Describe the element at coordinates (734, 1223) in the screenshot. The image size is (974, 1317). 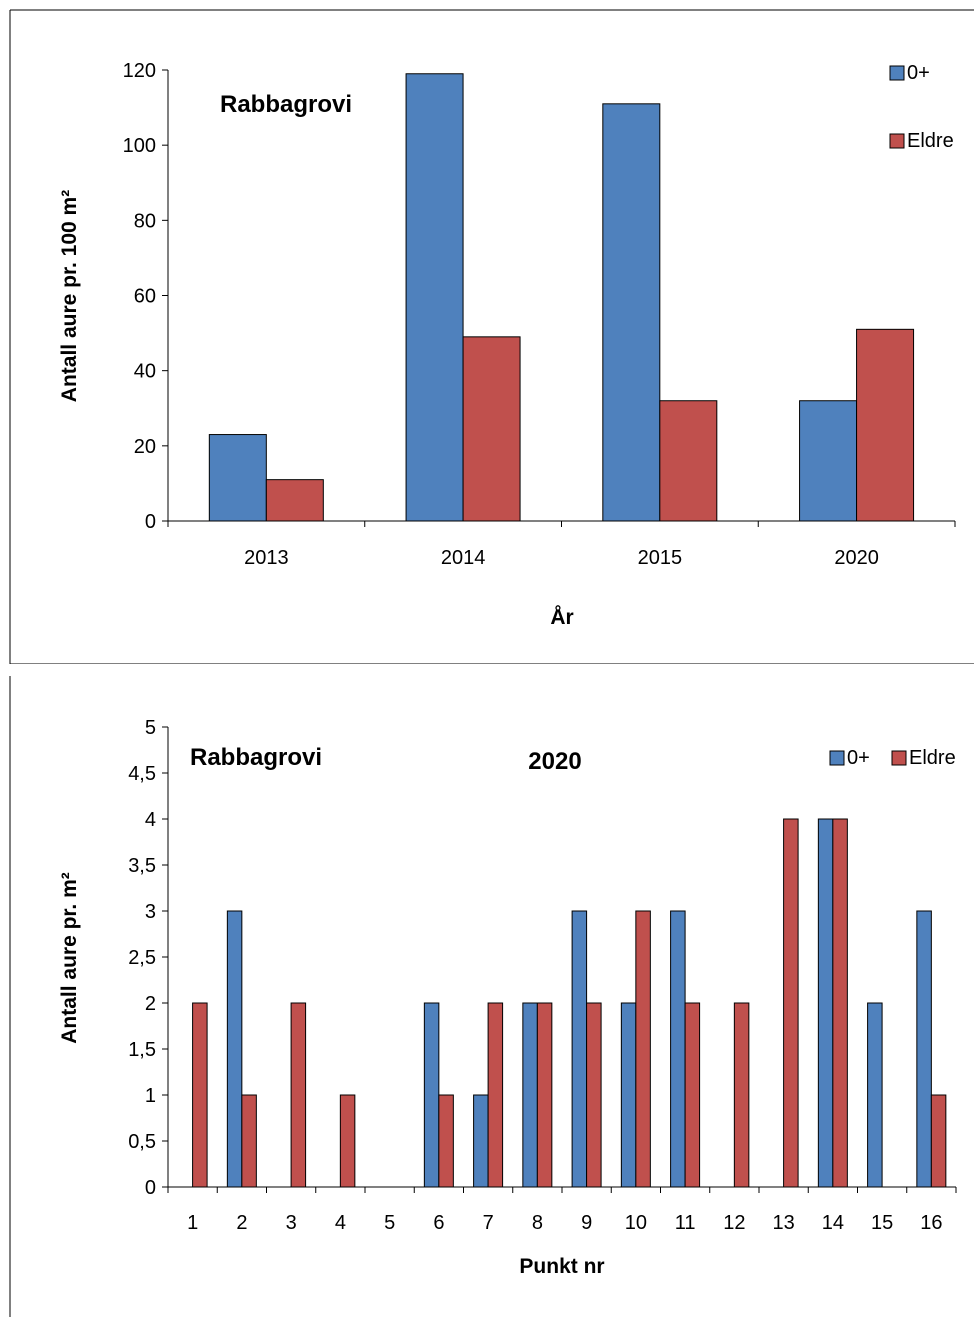
I see `x-tick-label: 12` at that location.